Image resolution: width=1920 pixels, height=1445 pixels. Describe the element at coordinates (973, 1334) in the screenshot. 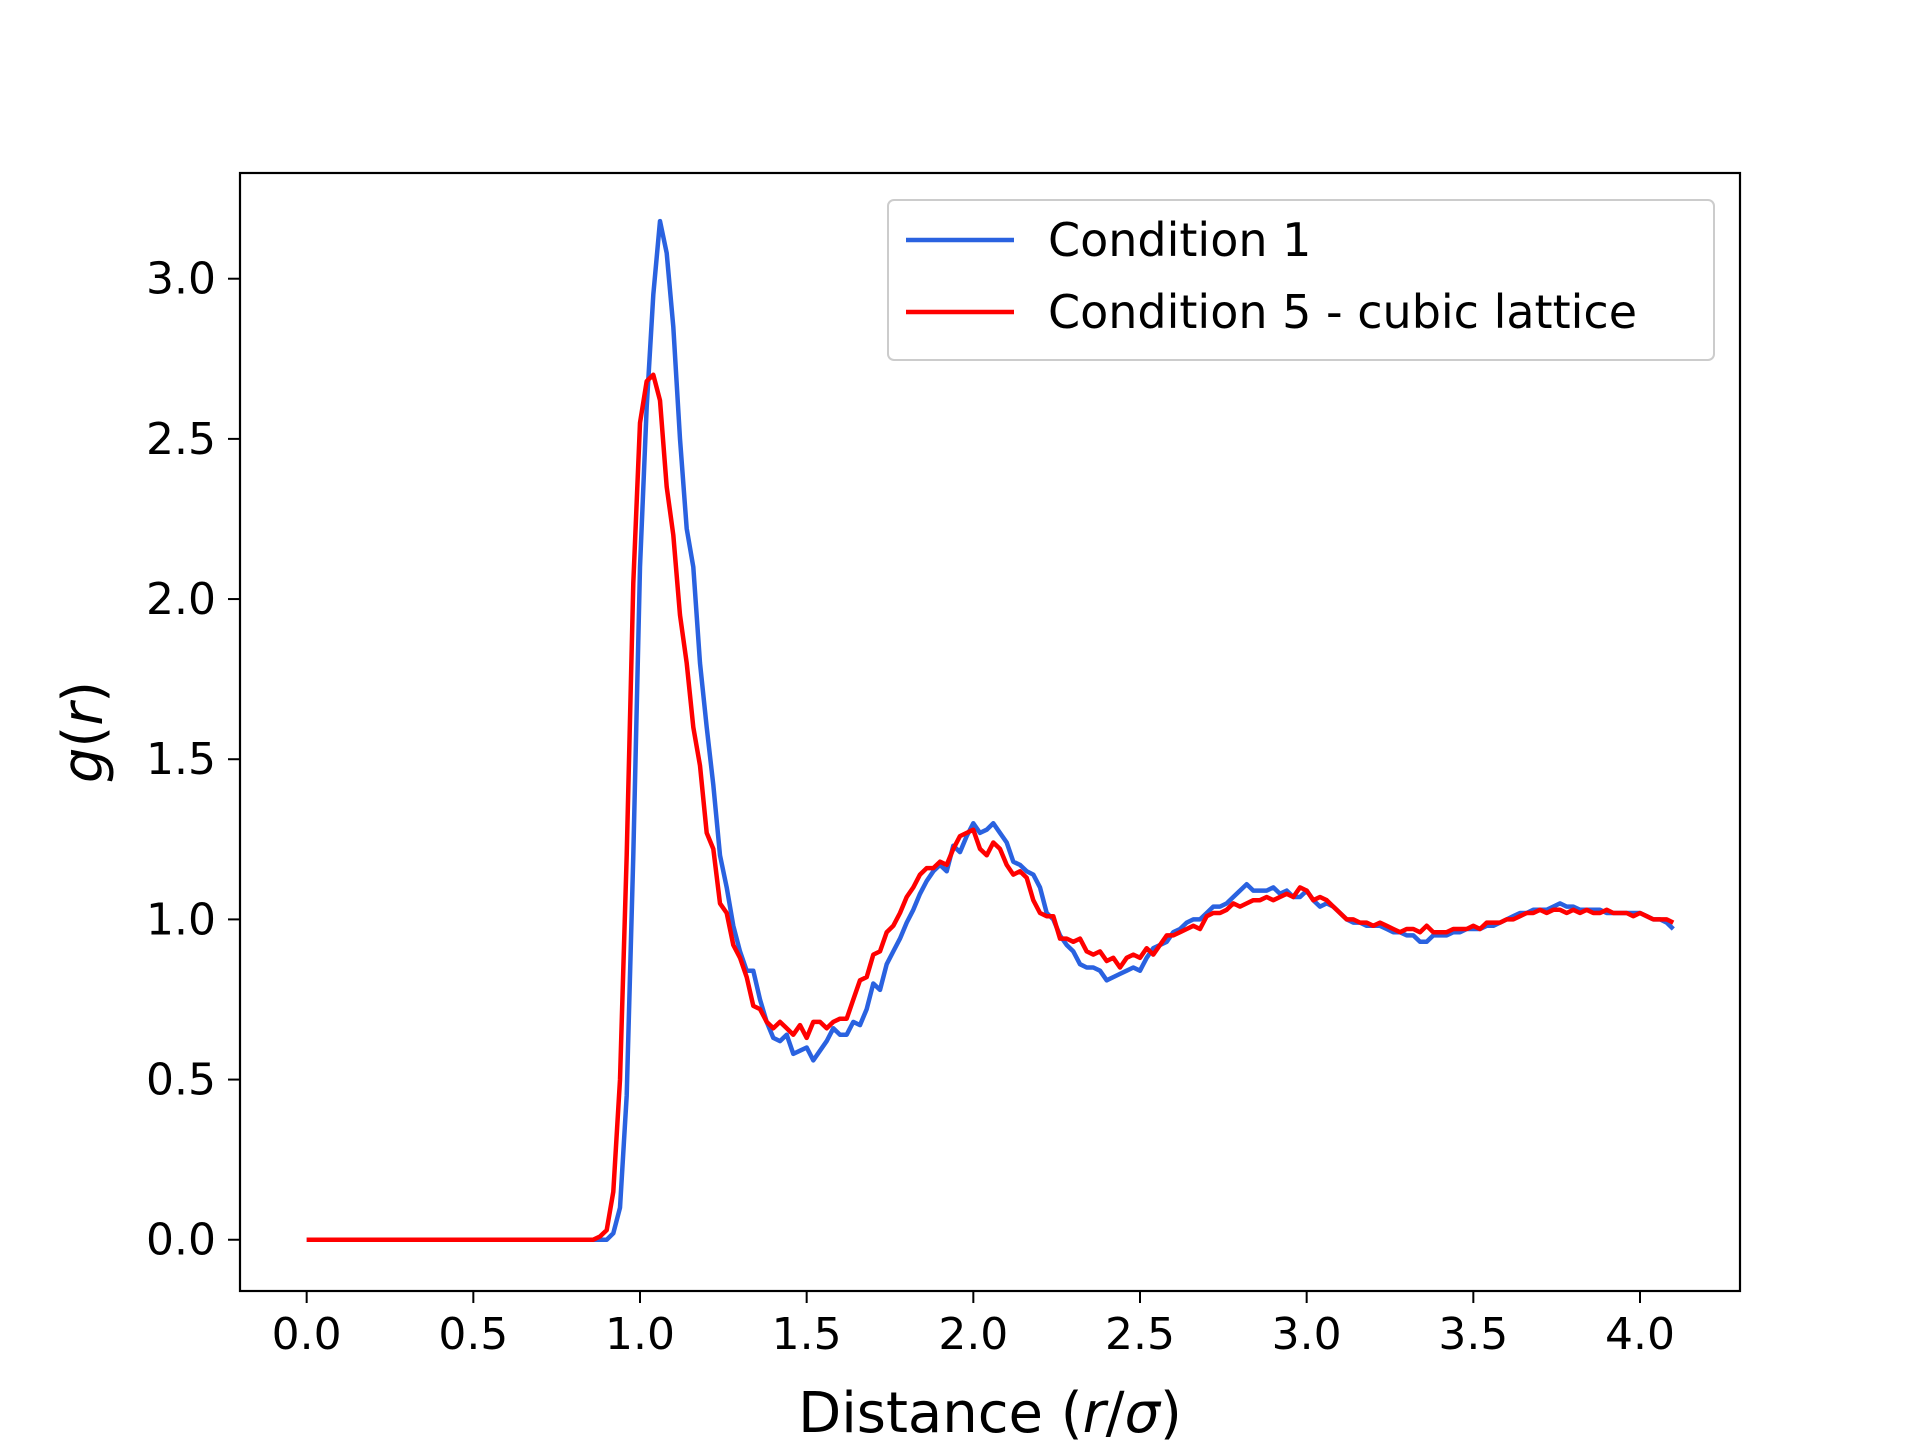

I see `x-tick-label: 2.0` at that location.